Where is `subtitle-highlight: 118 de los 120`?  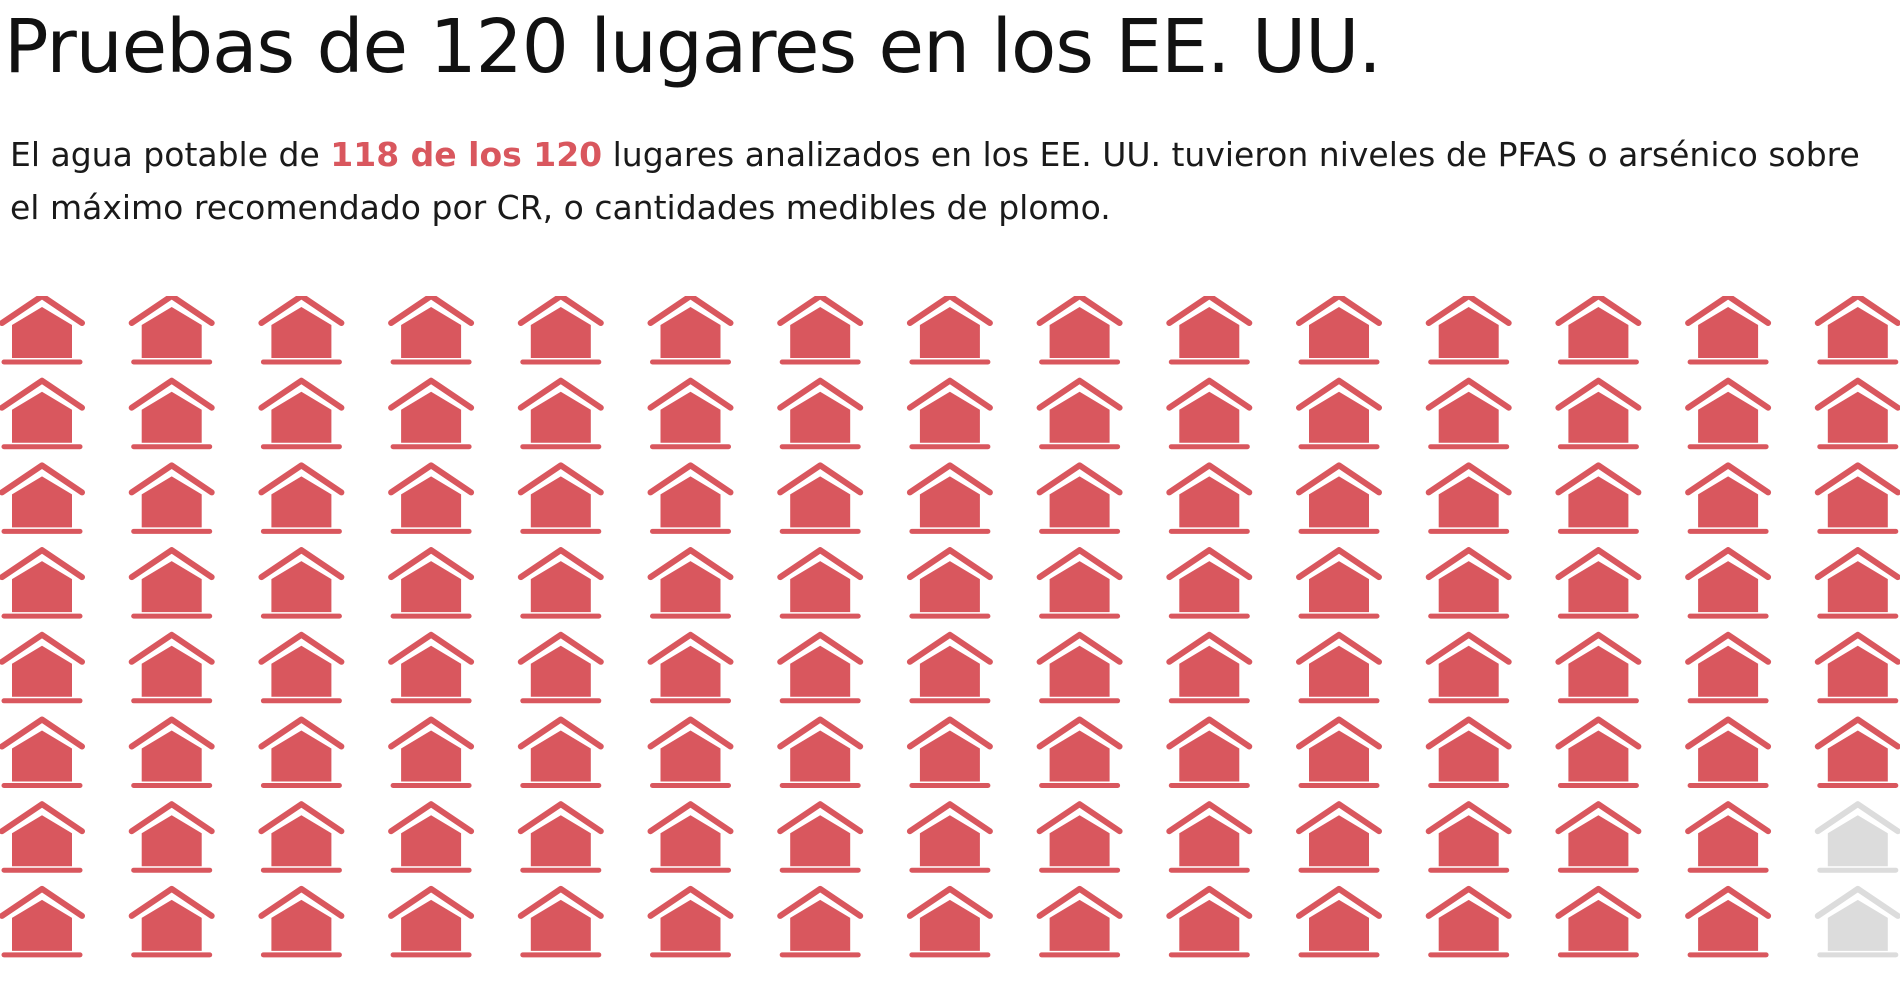
subtitle-highlight: 118 de los 120 is located at coordinates (466, 154).